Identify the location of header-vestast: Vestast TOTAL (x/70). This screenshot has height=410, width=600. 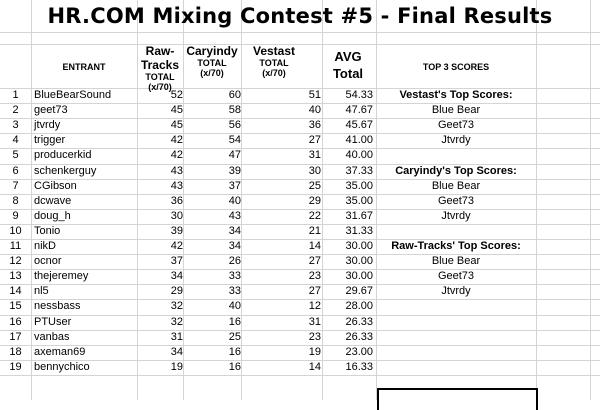
(274, 61).